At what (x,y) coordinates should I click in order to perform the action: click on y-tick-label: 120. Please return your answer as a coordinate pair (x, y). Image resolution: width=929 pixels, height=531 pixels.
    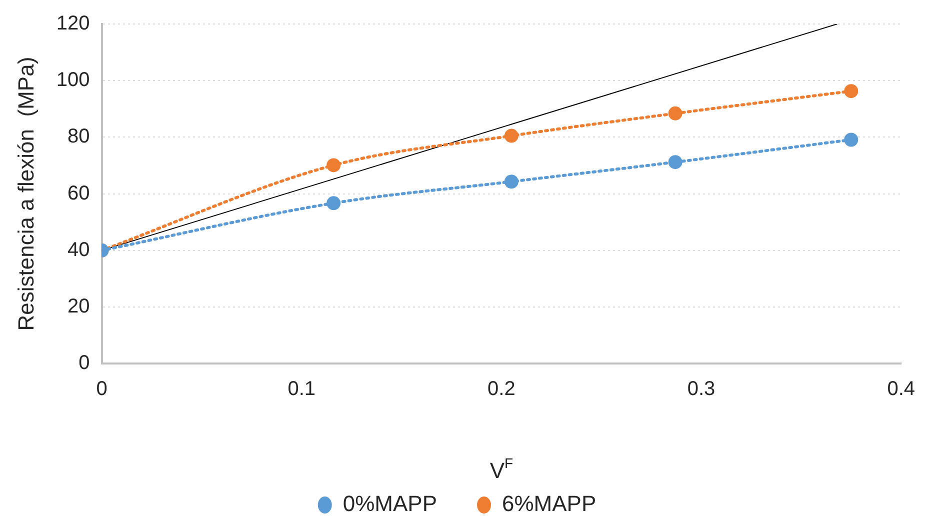
    Looking at the image, I should click on (73, 23).